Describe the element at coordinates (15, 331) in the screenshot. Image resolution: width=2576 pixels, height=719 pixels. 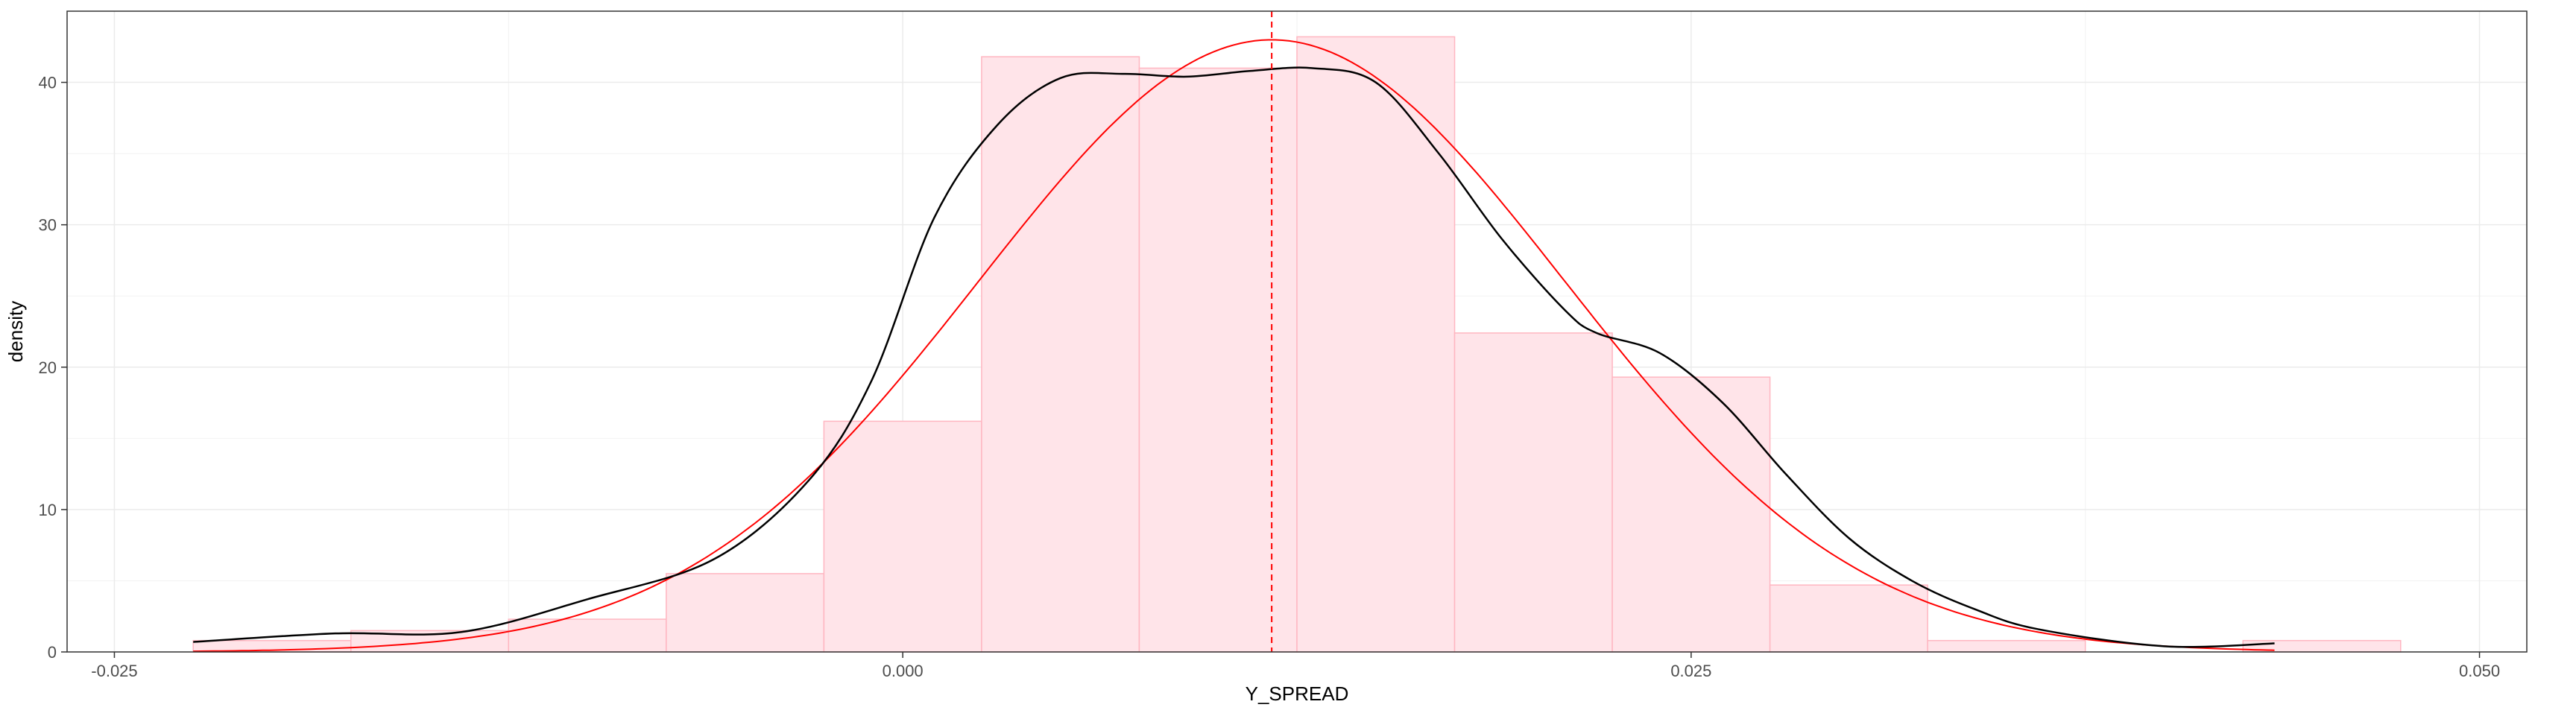
I see `y-axis-title: density` at that location.